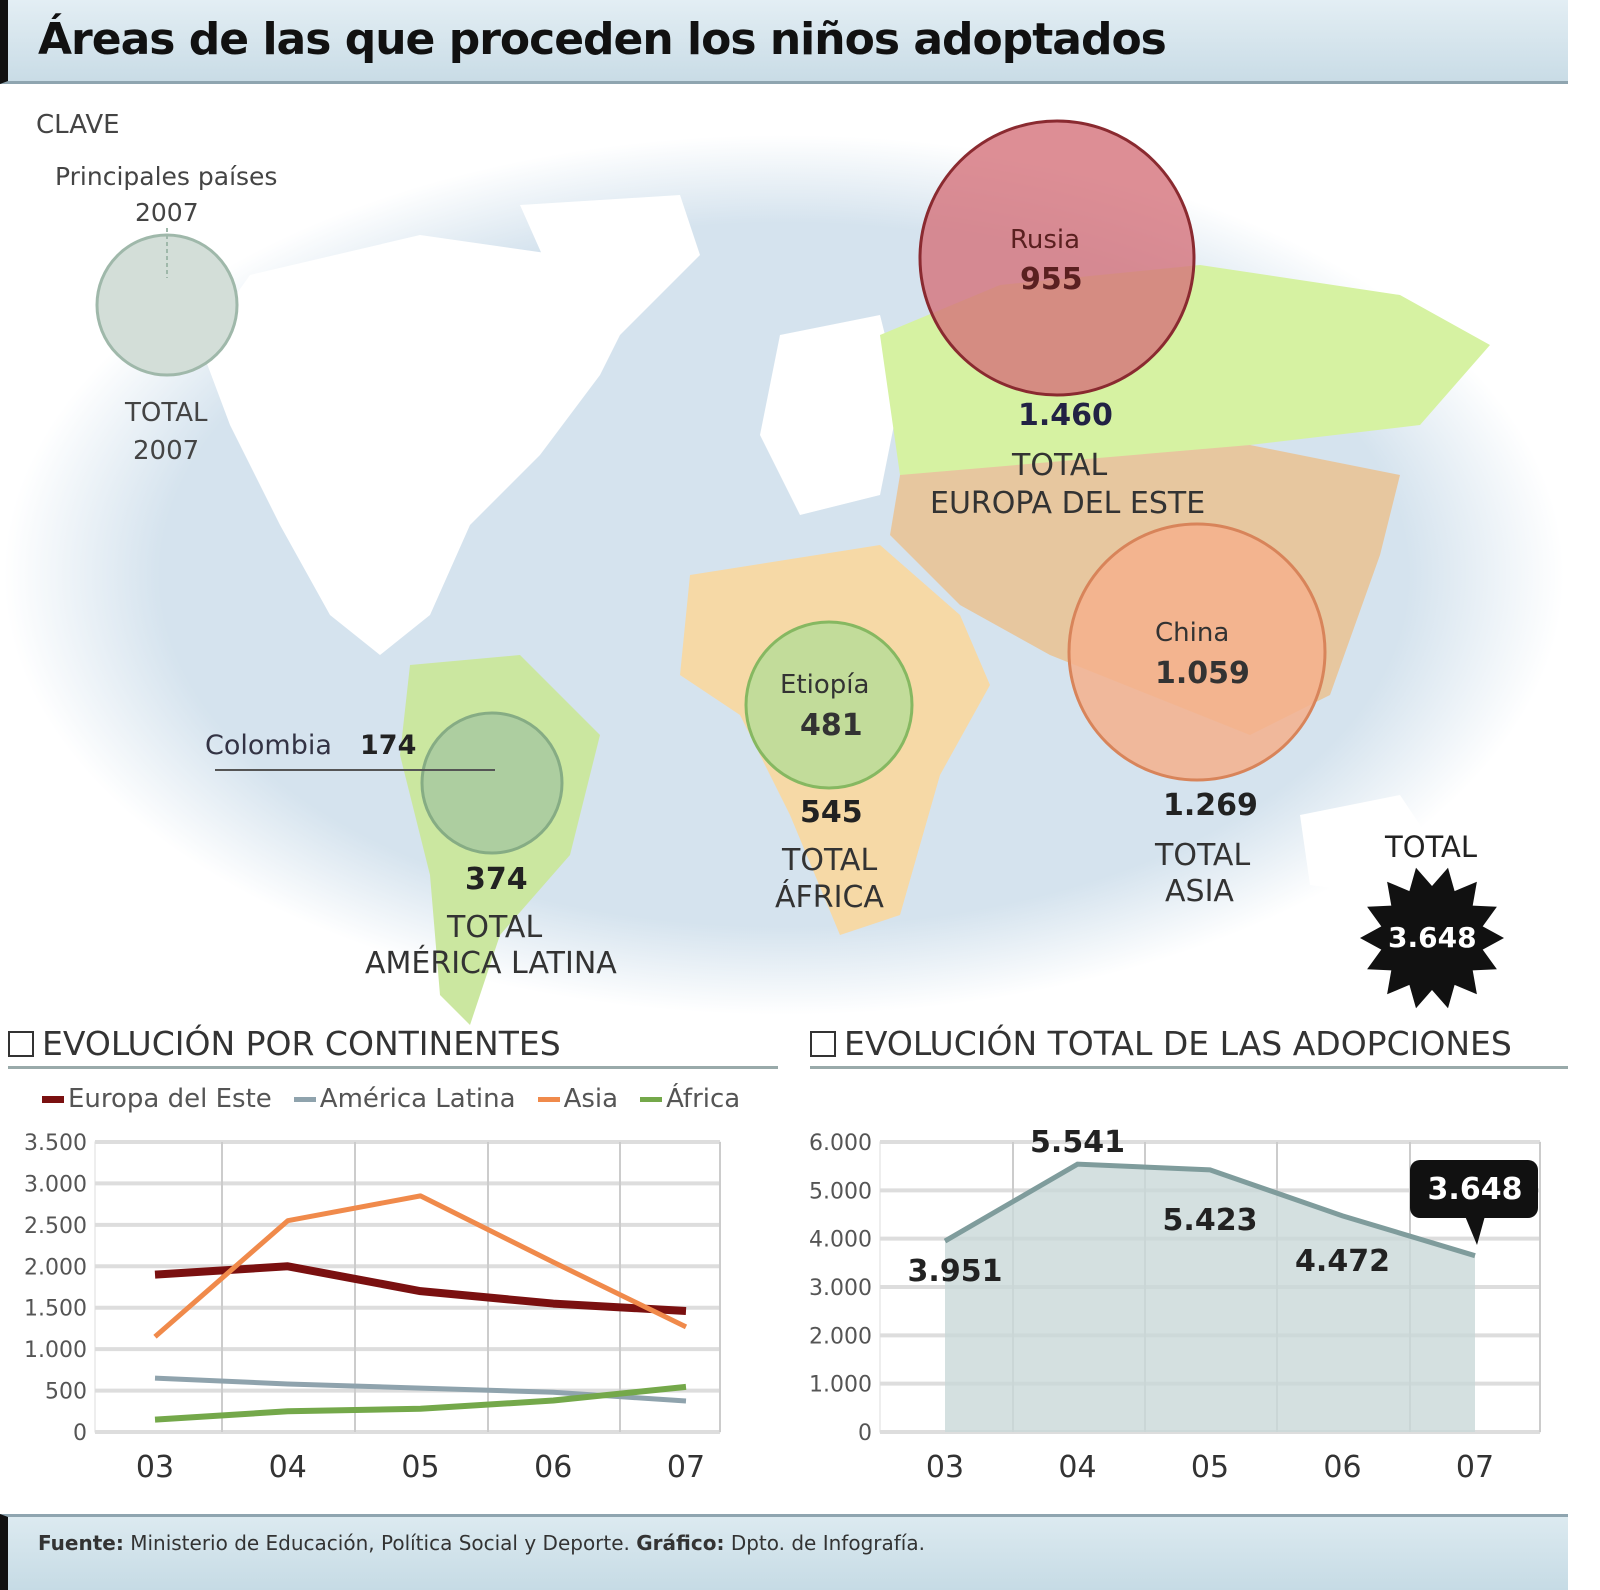 This screenshot has width=1600, height=1590. Describe the element at coordinates (830, 860) in the screenshot. I see `africa-total-label: TOTAL` at that location.